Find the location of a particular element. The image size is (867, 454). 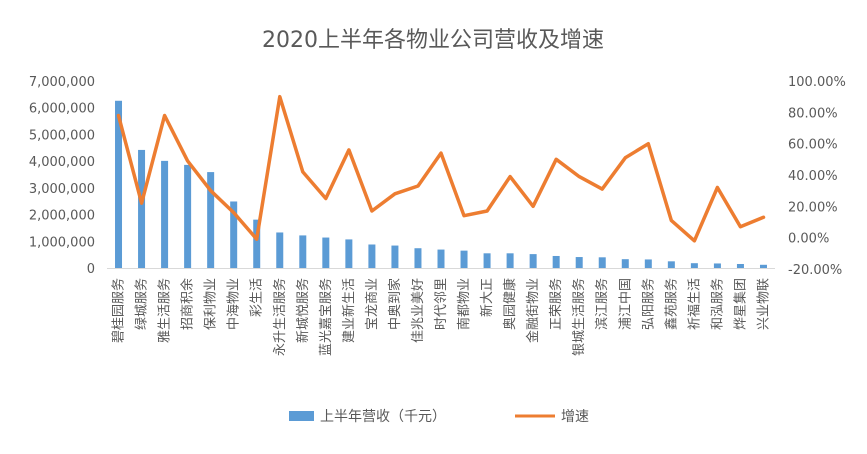

chart-title: 2020上半年各物业公司营收及增速 is located at coordinates (433, 40).